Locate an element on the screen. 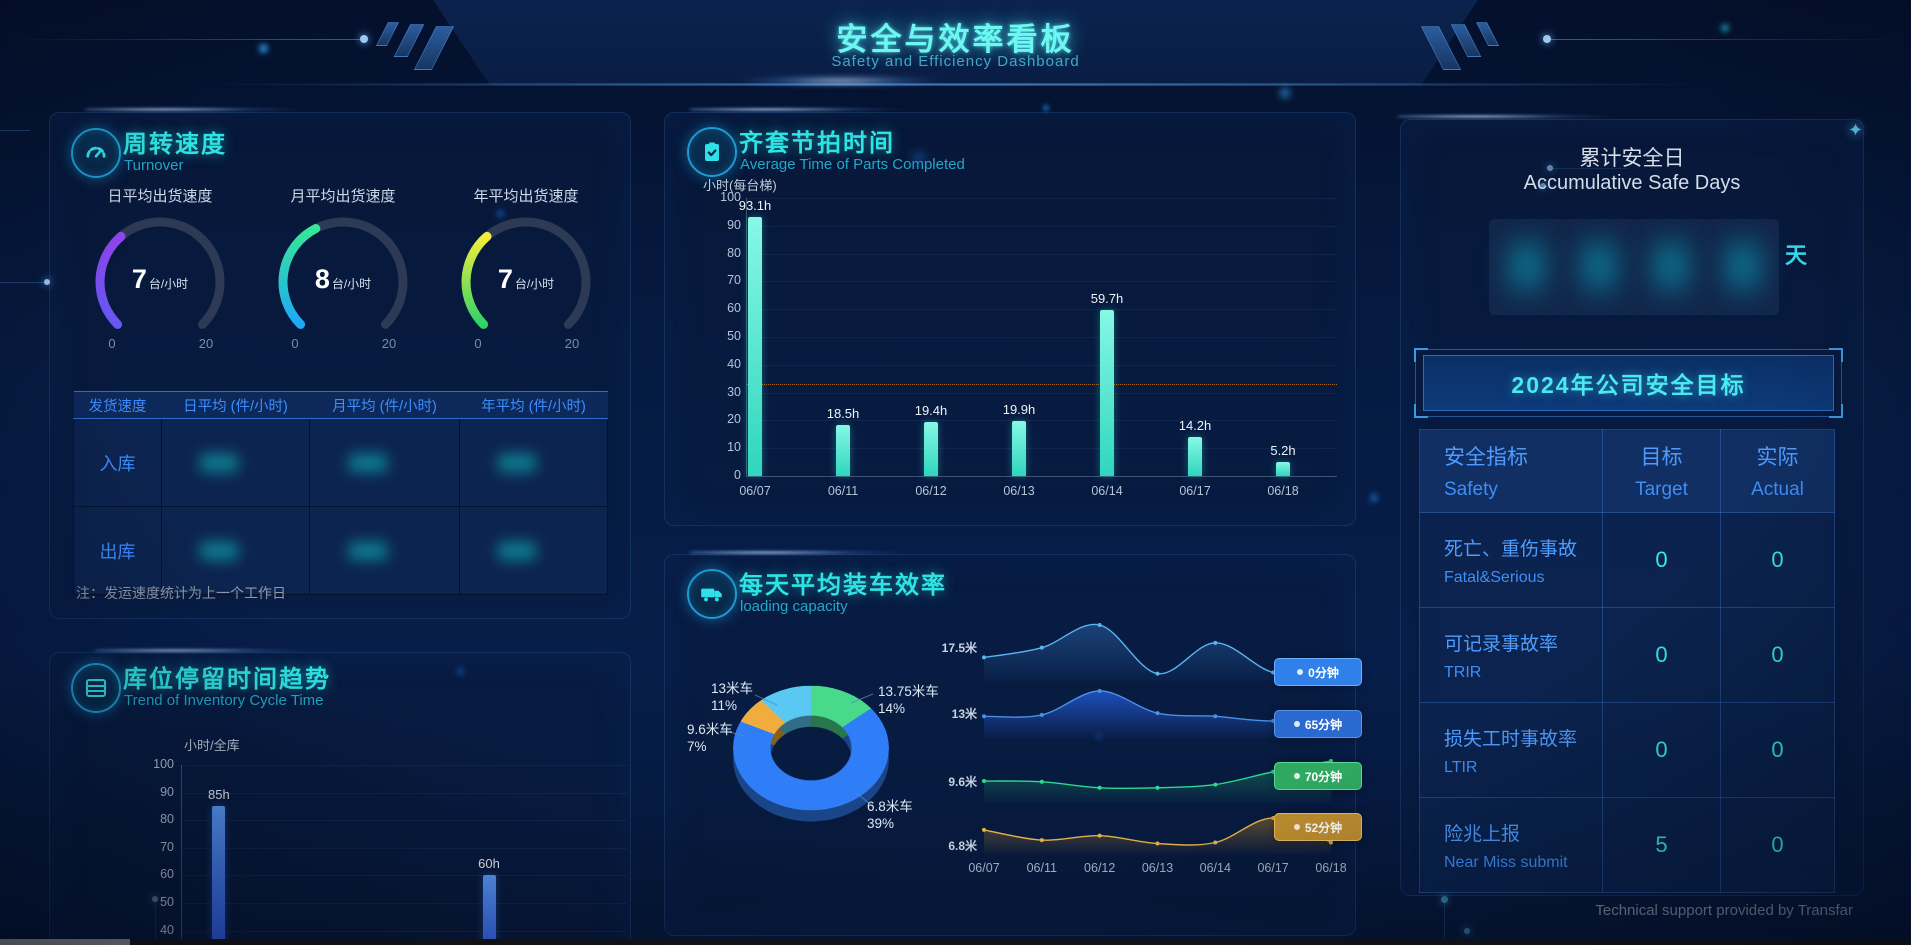  series-label: 17.5米 is located at coordinates (959, 648).